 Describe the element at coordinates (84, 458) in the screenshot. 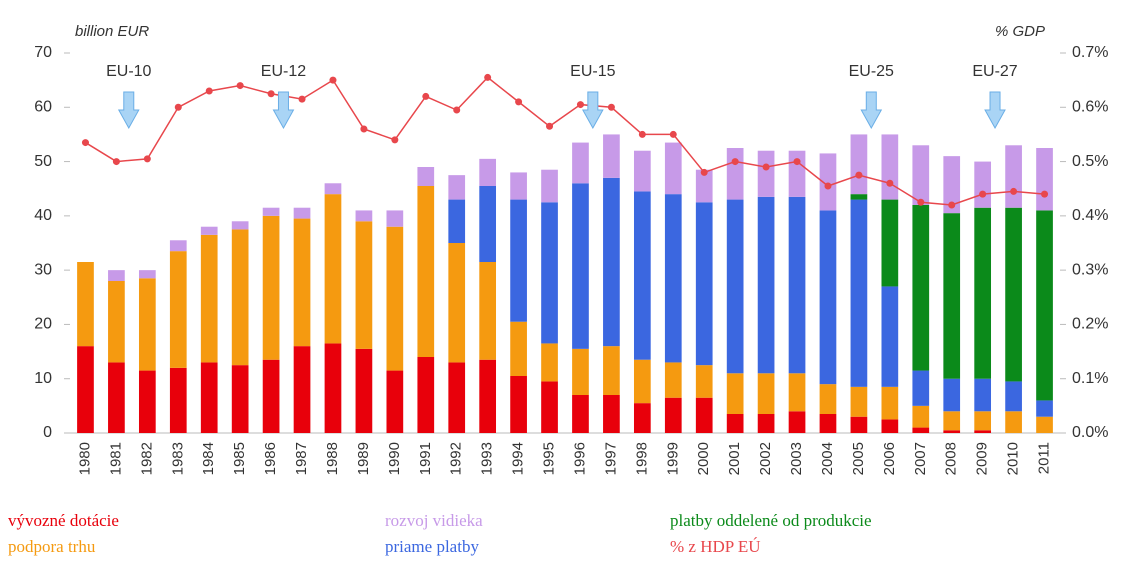

I see `x-tick-label: 1980` at that location.